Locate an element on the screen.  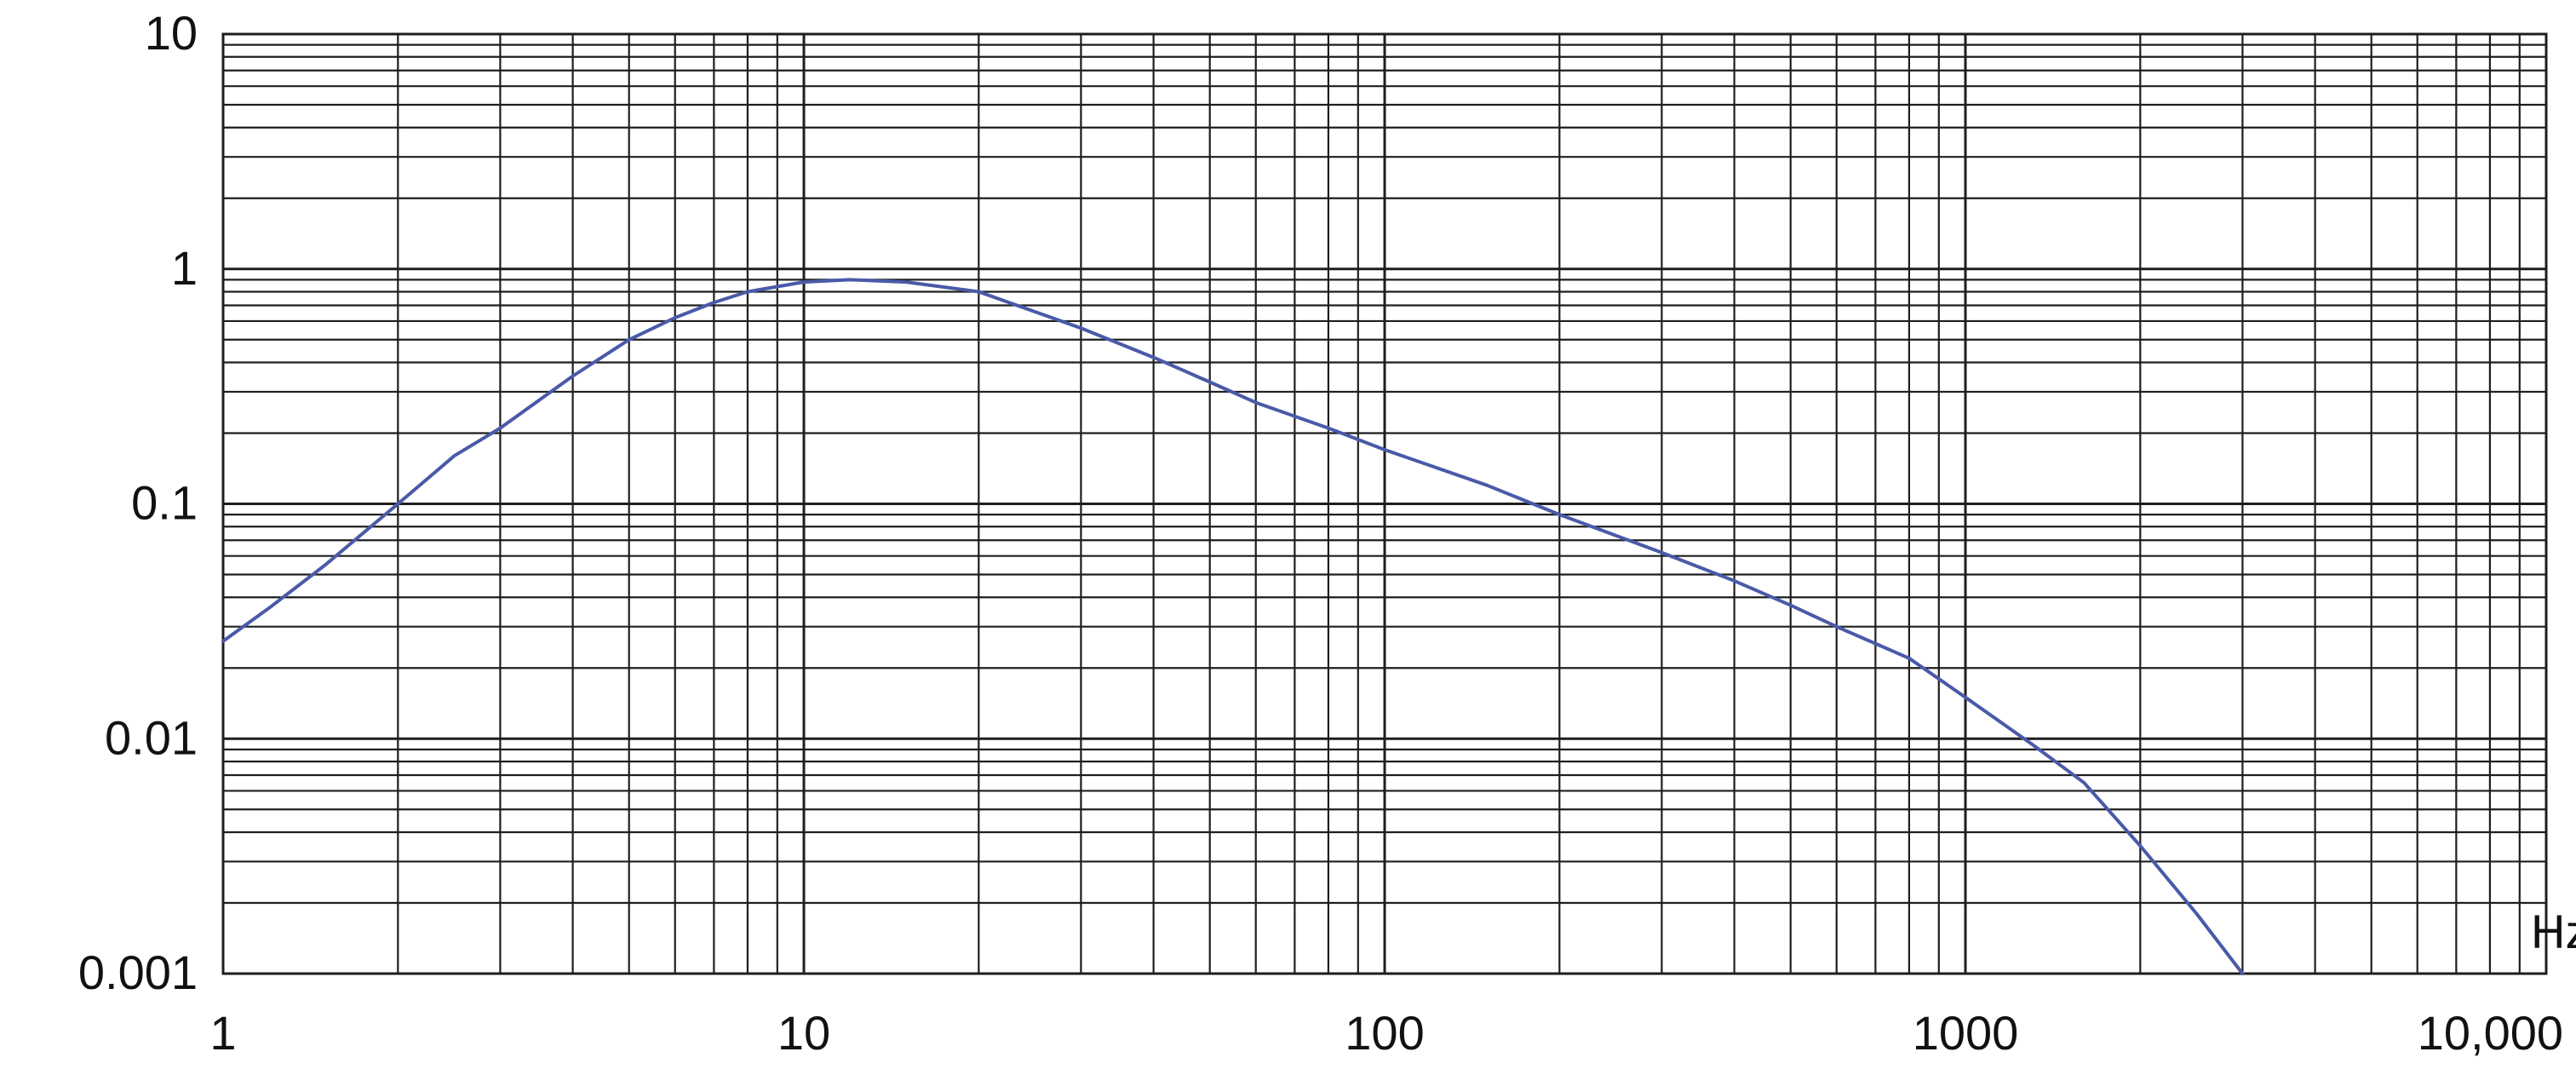
y-axis-tick-labels: 10 1 0.1 0.01 0.001 is located at coordinates (138, 502).